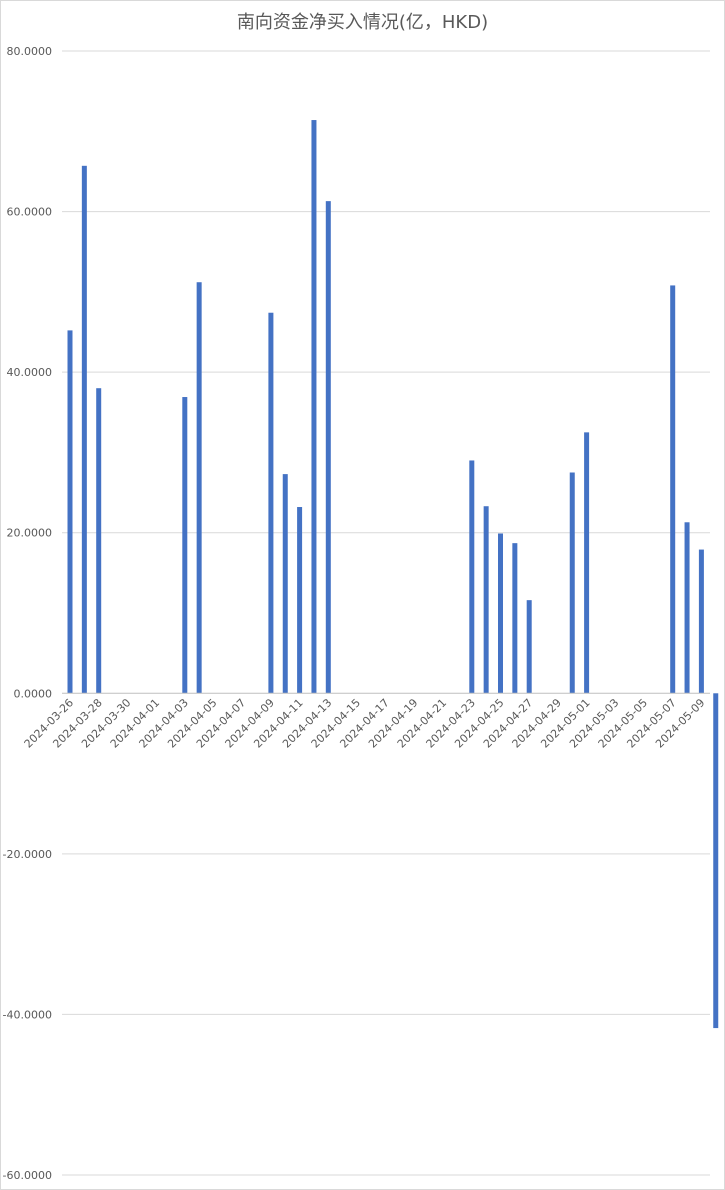  I want to click on y-tick-label: 20.0000, so click(30, 533).